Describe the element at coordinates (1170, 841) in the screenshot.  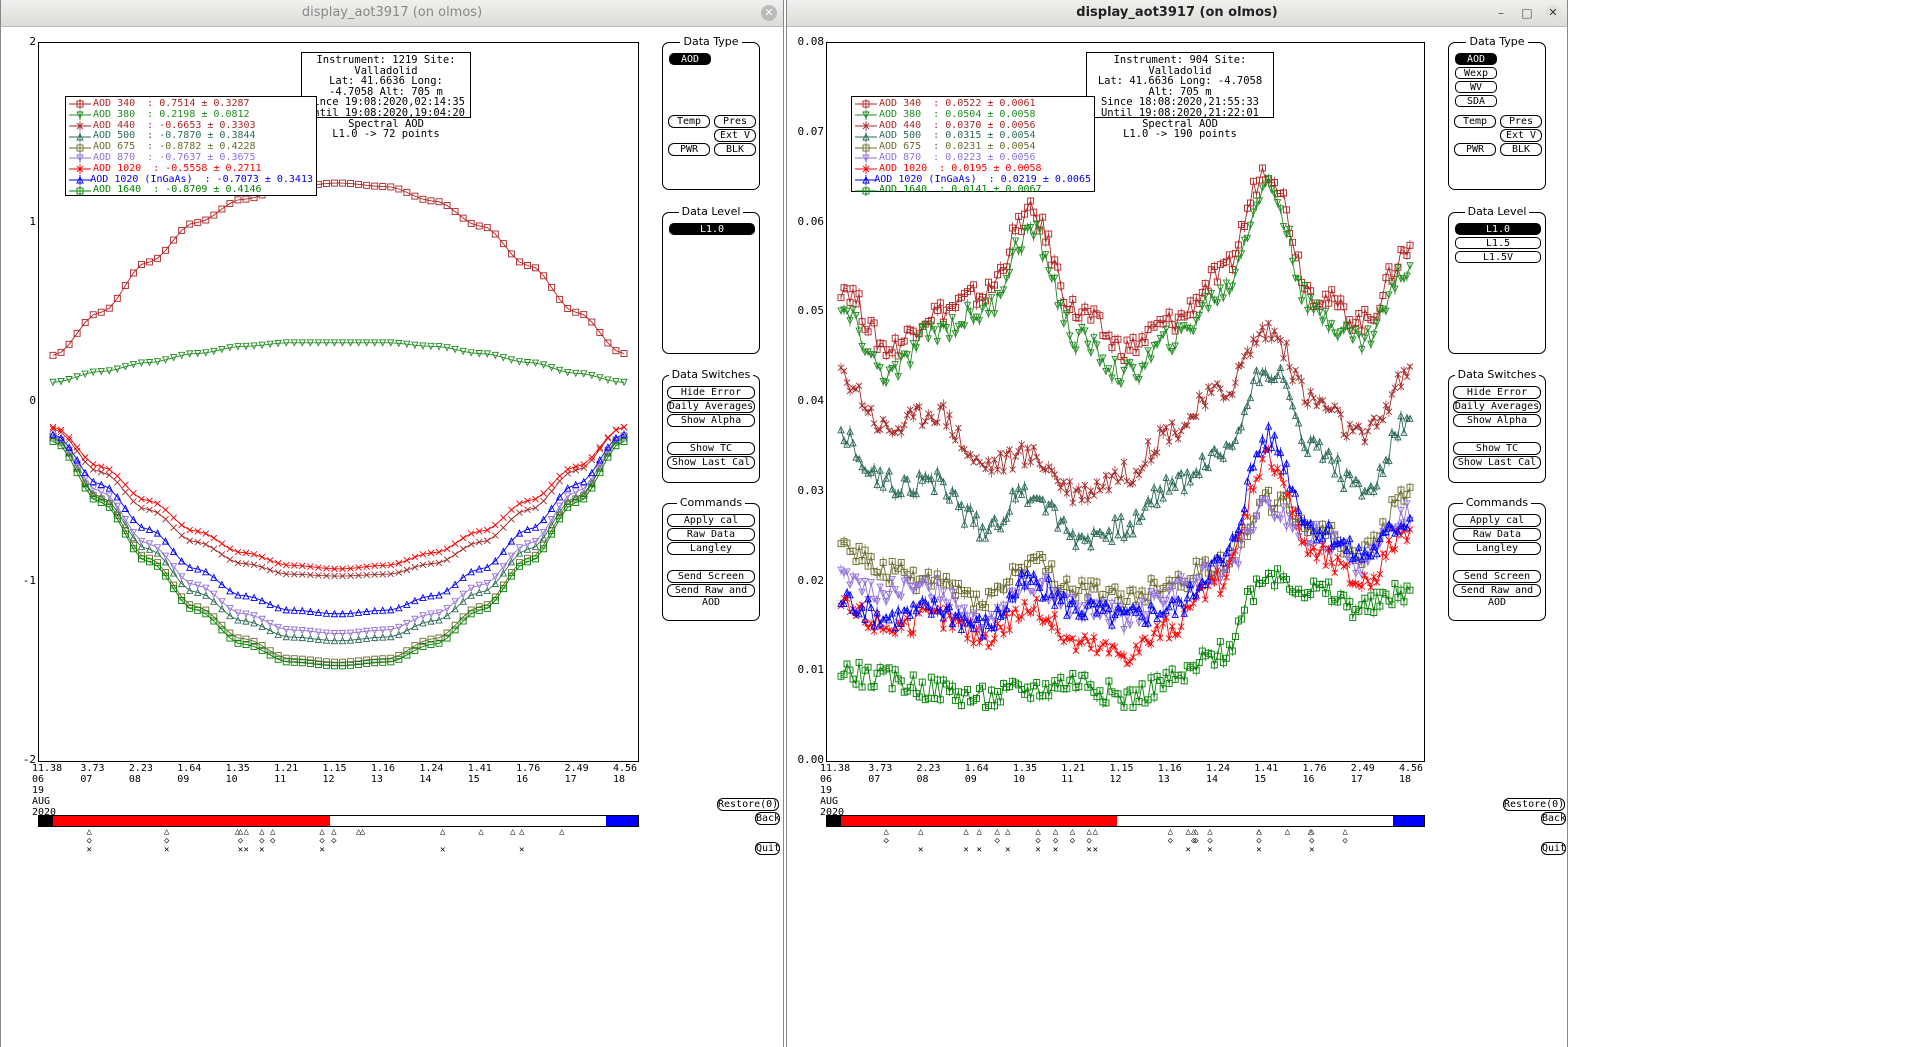
I see `timeline-marker-icon: ◇` at that location.